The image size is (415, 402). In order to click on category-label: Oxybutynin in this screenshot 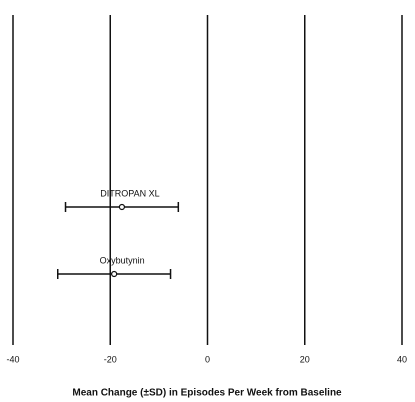, I will do `click(122, 260)`.